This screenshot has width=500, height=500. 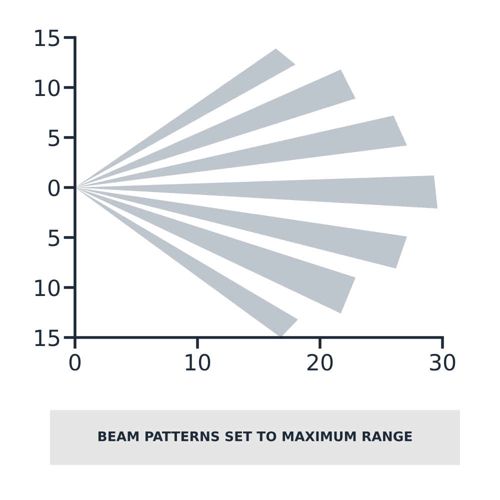 I want to click on x-tick-label: 20, so click(x=320, y=362).